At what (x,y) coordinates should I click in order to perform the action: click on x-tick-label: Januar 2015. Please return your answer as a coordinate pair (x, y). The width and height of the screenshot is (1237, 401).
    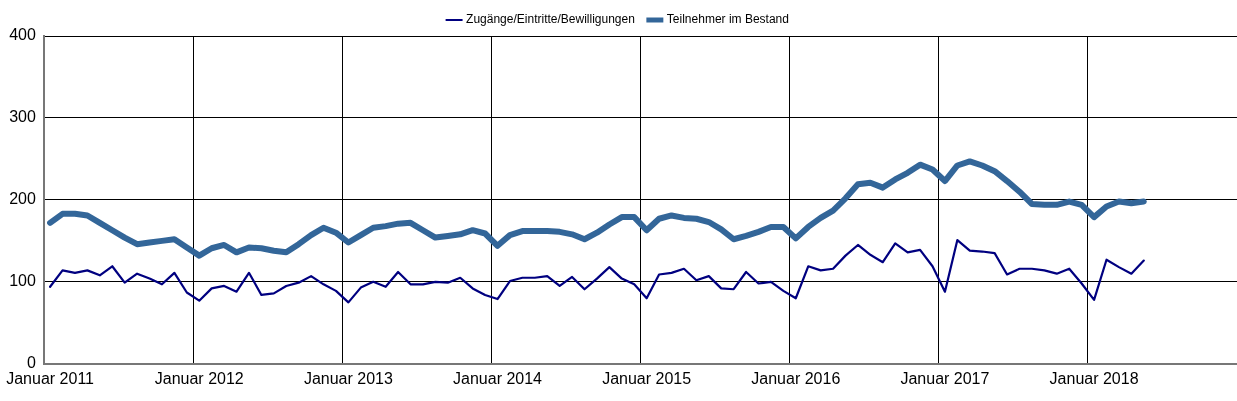
    Looking at the image, I should click on (647, 378).